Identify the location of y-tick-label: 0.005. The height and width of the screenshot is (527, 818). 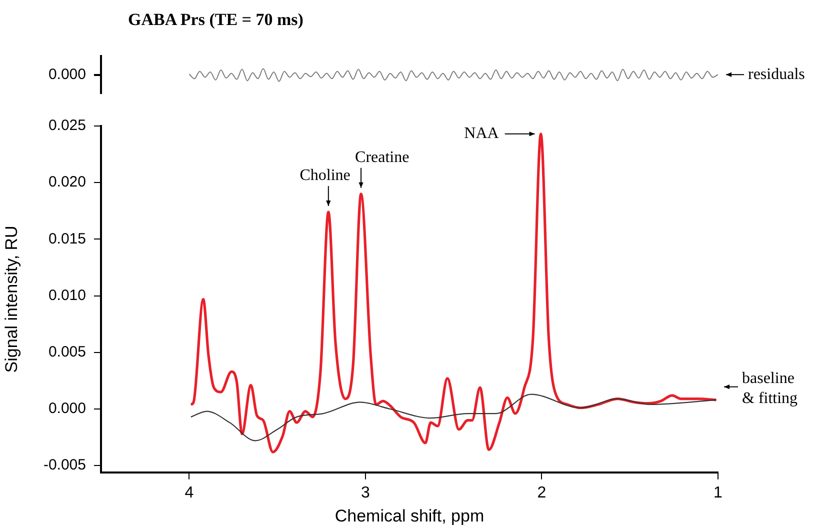
(67, 352).